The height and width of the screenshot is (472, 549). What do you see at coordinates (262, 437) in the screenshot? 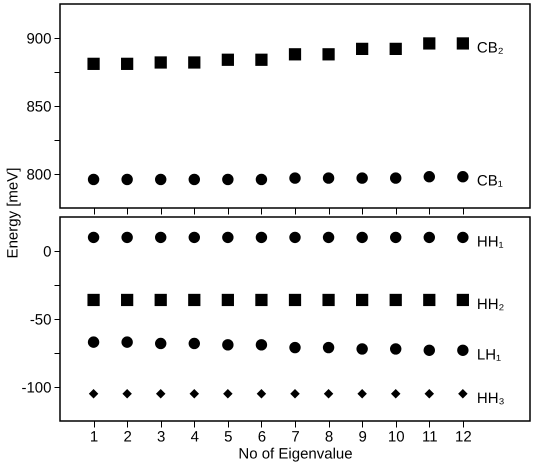
I see `x-tick-label: 6` at bounding box center [262, 437].